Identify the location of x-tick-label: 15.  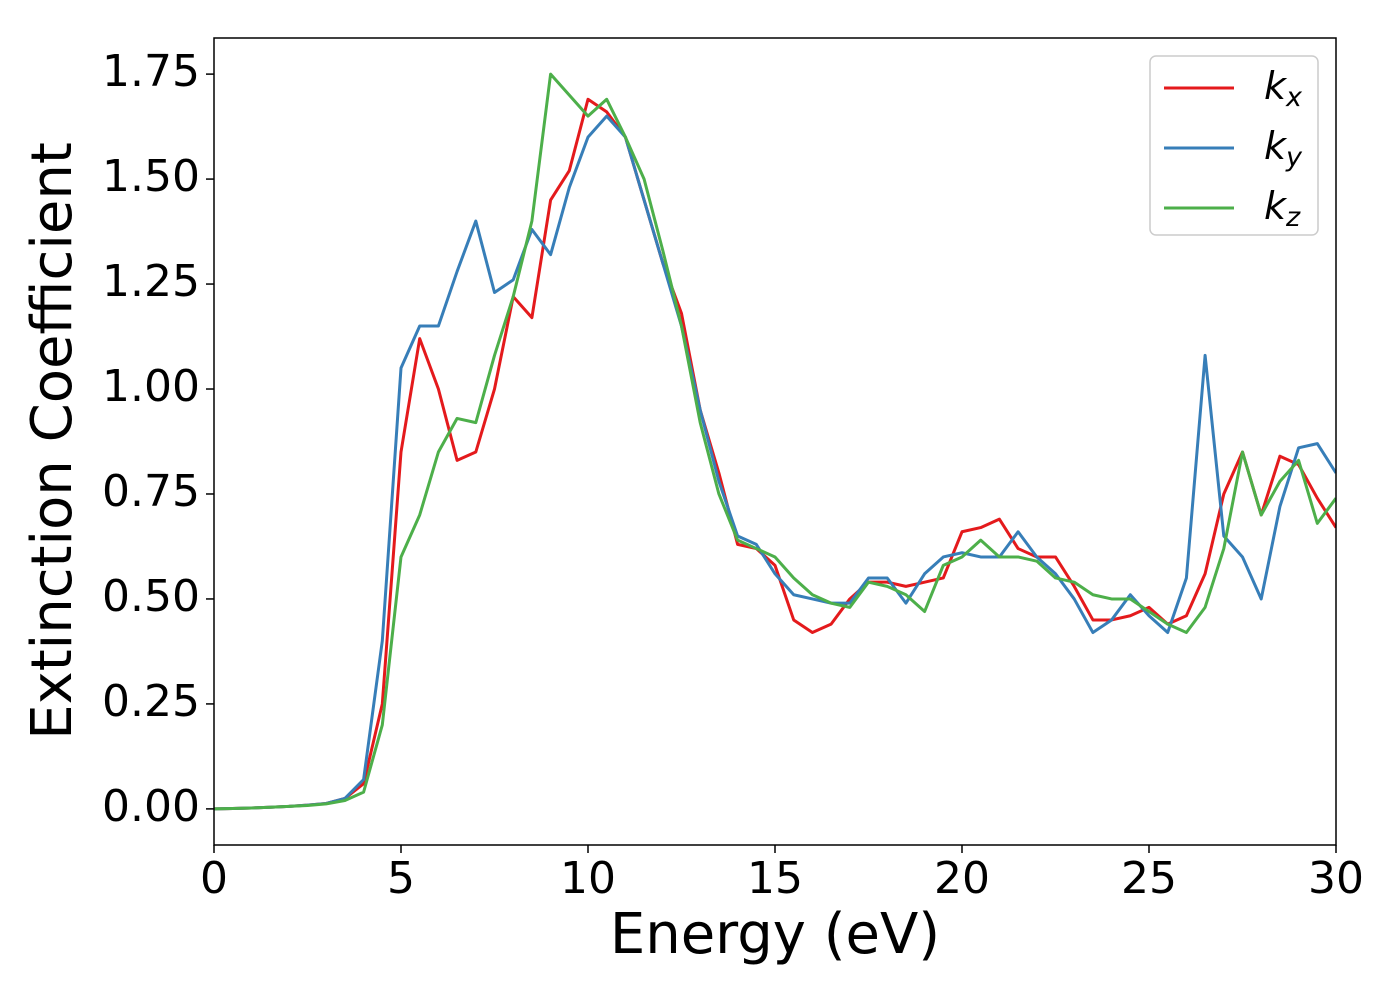
(775, 878).